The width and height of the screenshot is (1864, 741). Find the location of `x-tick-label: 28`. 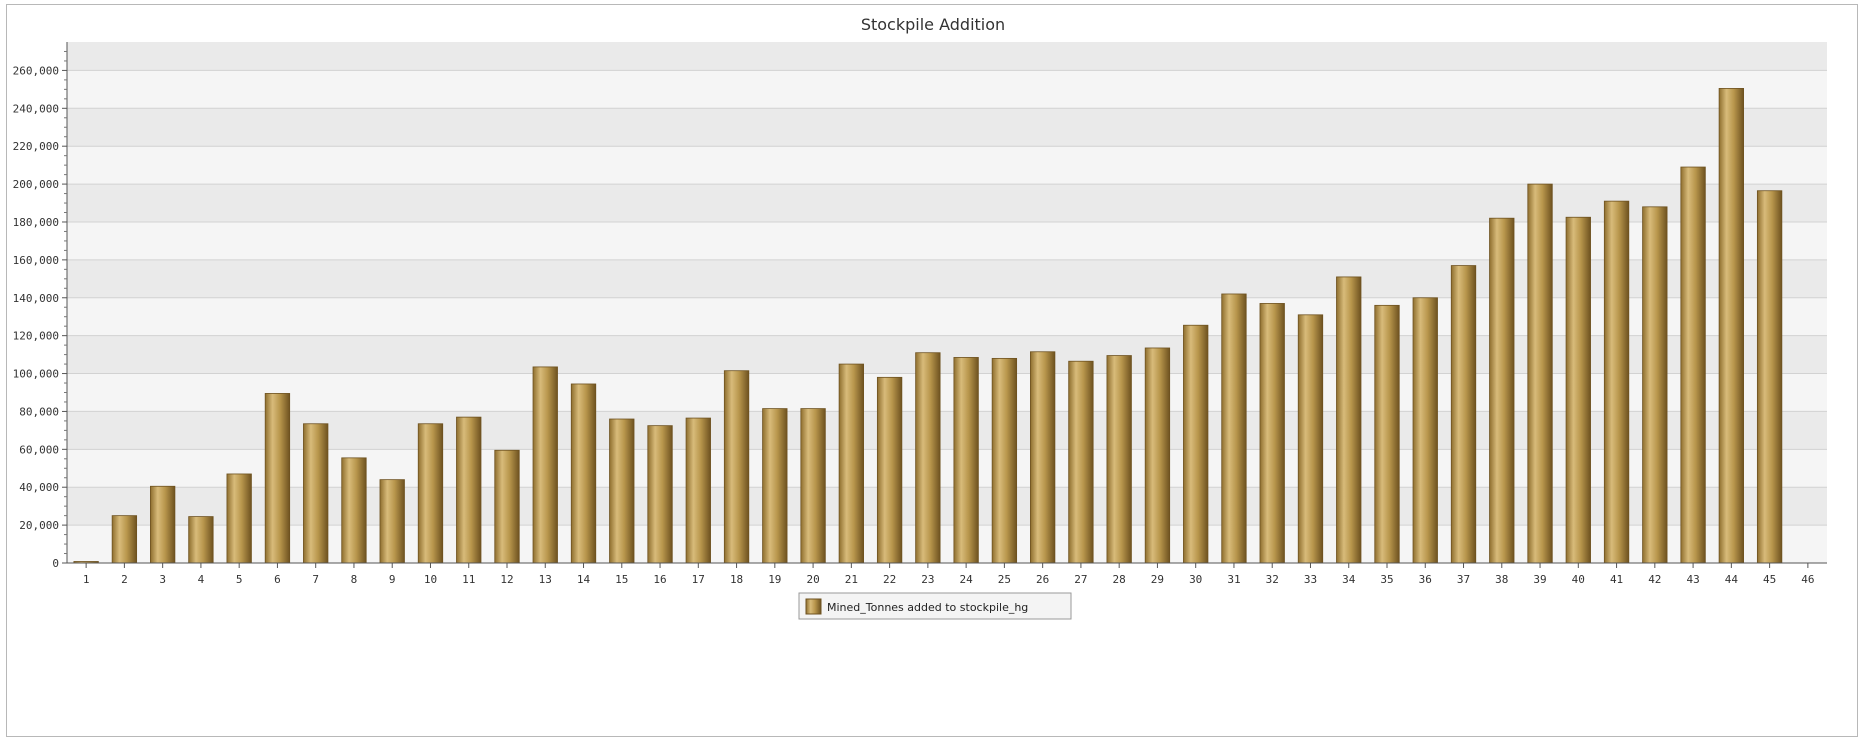

x-tick-label: 28 is located at coordinates (1119, 579).